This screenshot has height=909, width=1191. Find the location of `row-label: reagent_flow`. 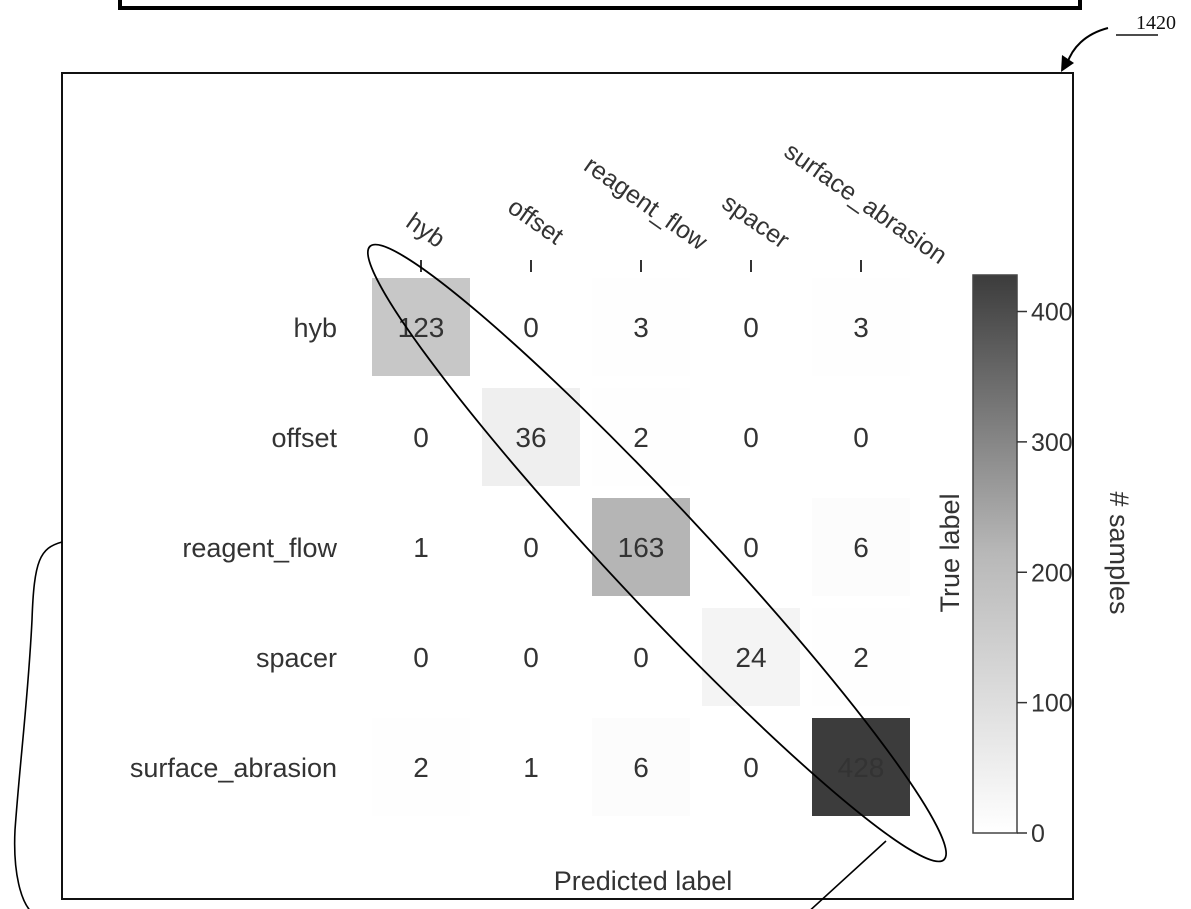

row-label: reagent_flow is located at coordinates (259, 548).